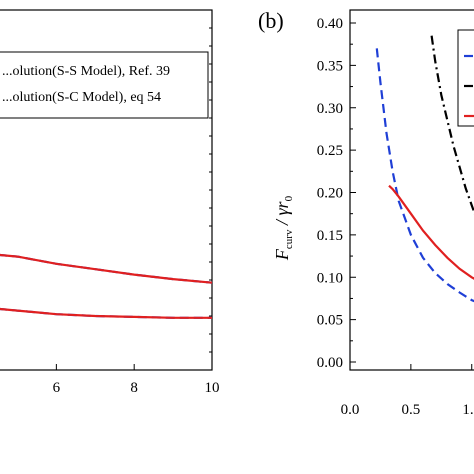 This screenshot has height=474, width=474. What do you see at coordinates (330, 363) in the screenshot?
I see `panel-b-ytick-label: 0.00` at bounding box center [330, 363].